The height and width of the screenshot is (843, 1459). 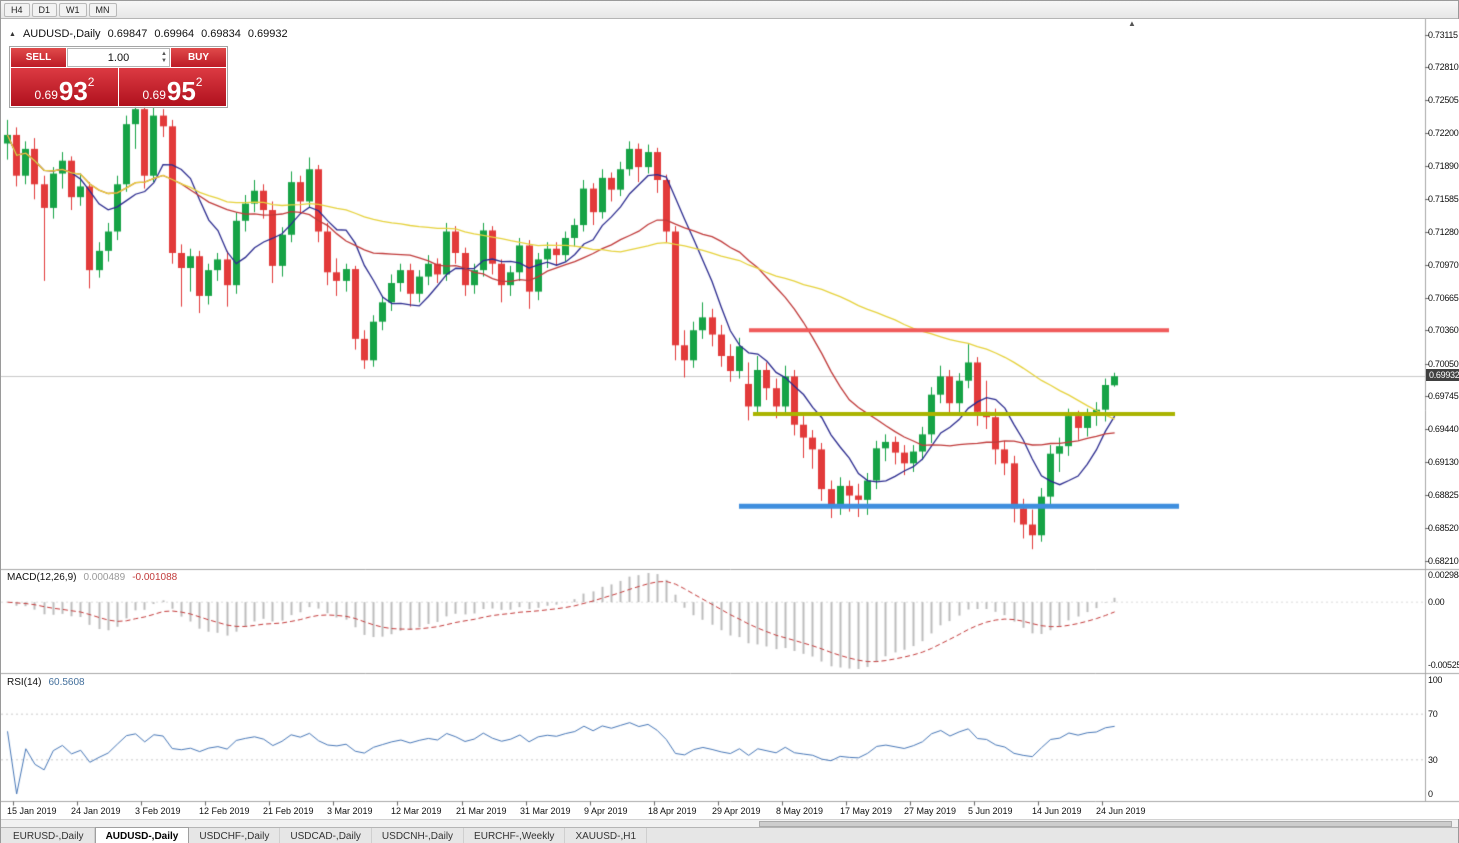 I want to click on volume-increase-icon: ▲, so click(x=164, y=54).